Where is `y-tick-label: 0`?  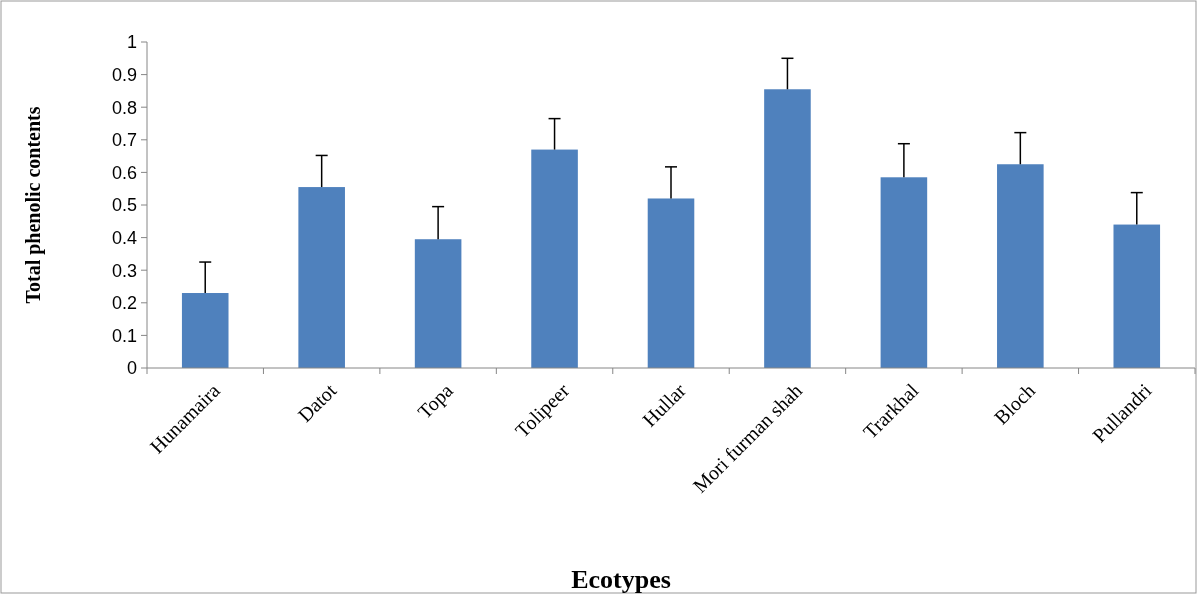
y-tick-label: 0 is located at coordinates (131, 368).